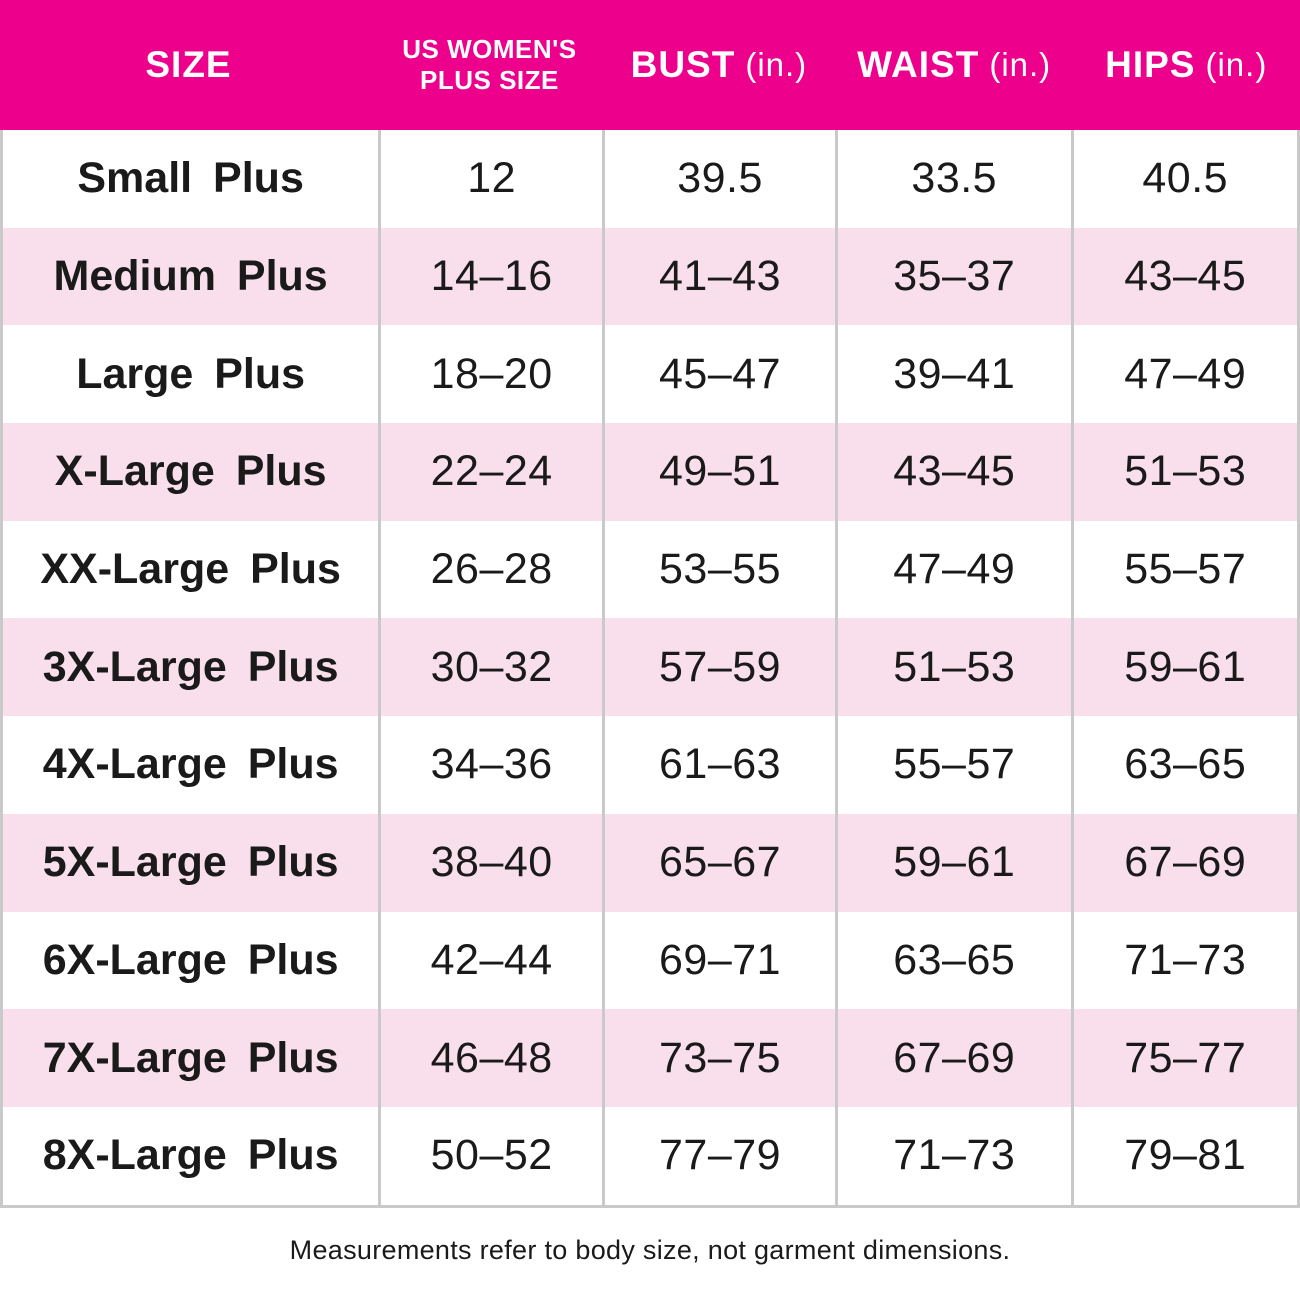 This screenshot has height=1300, width=1300. I want to click on header-cell-bust: BUST (in.), so click(719, 65).